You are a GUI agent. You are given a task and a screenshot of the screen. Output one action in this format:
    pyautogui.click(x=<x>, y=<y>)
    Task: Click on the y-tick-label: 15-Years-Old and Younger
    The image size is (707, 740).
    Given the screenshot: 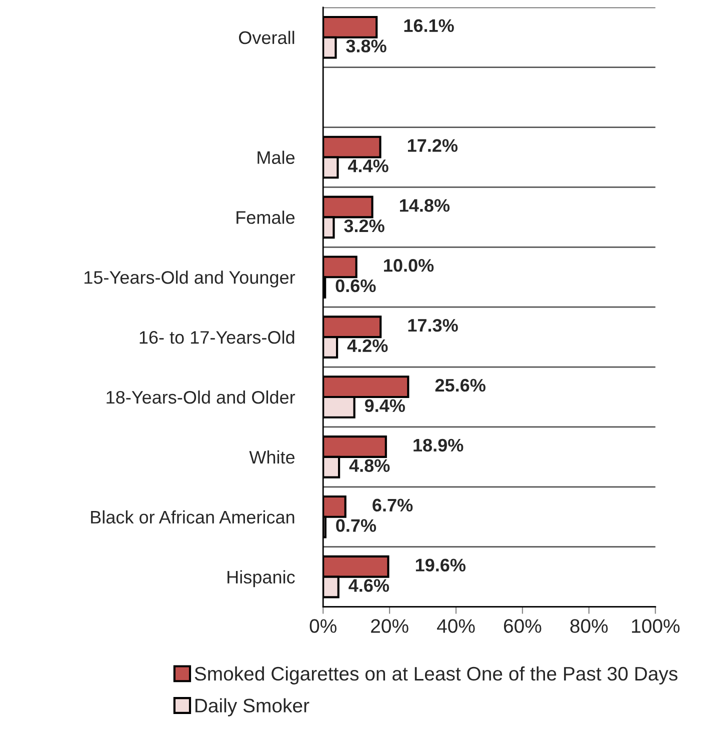 What is the action you would take?
    pyautogui.click(x=190, y=279)
    